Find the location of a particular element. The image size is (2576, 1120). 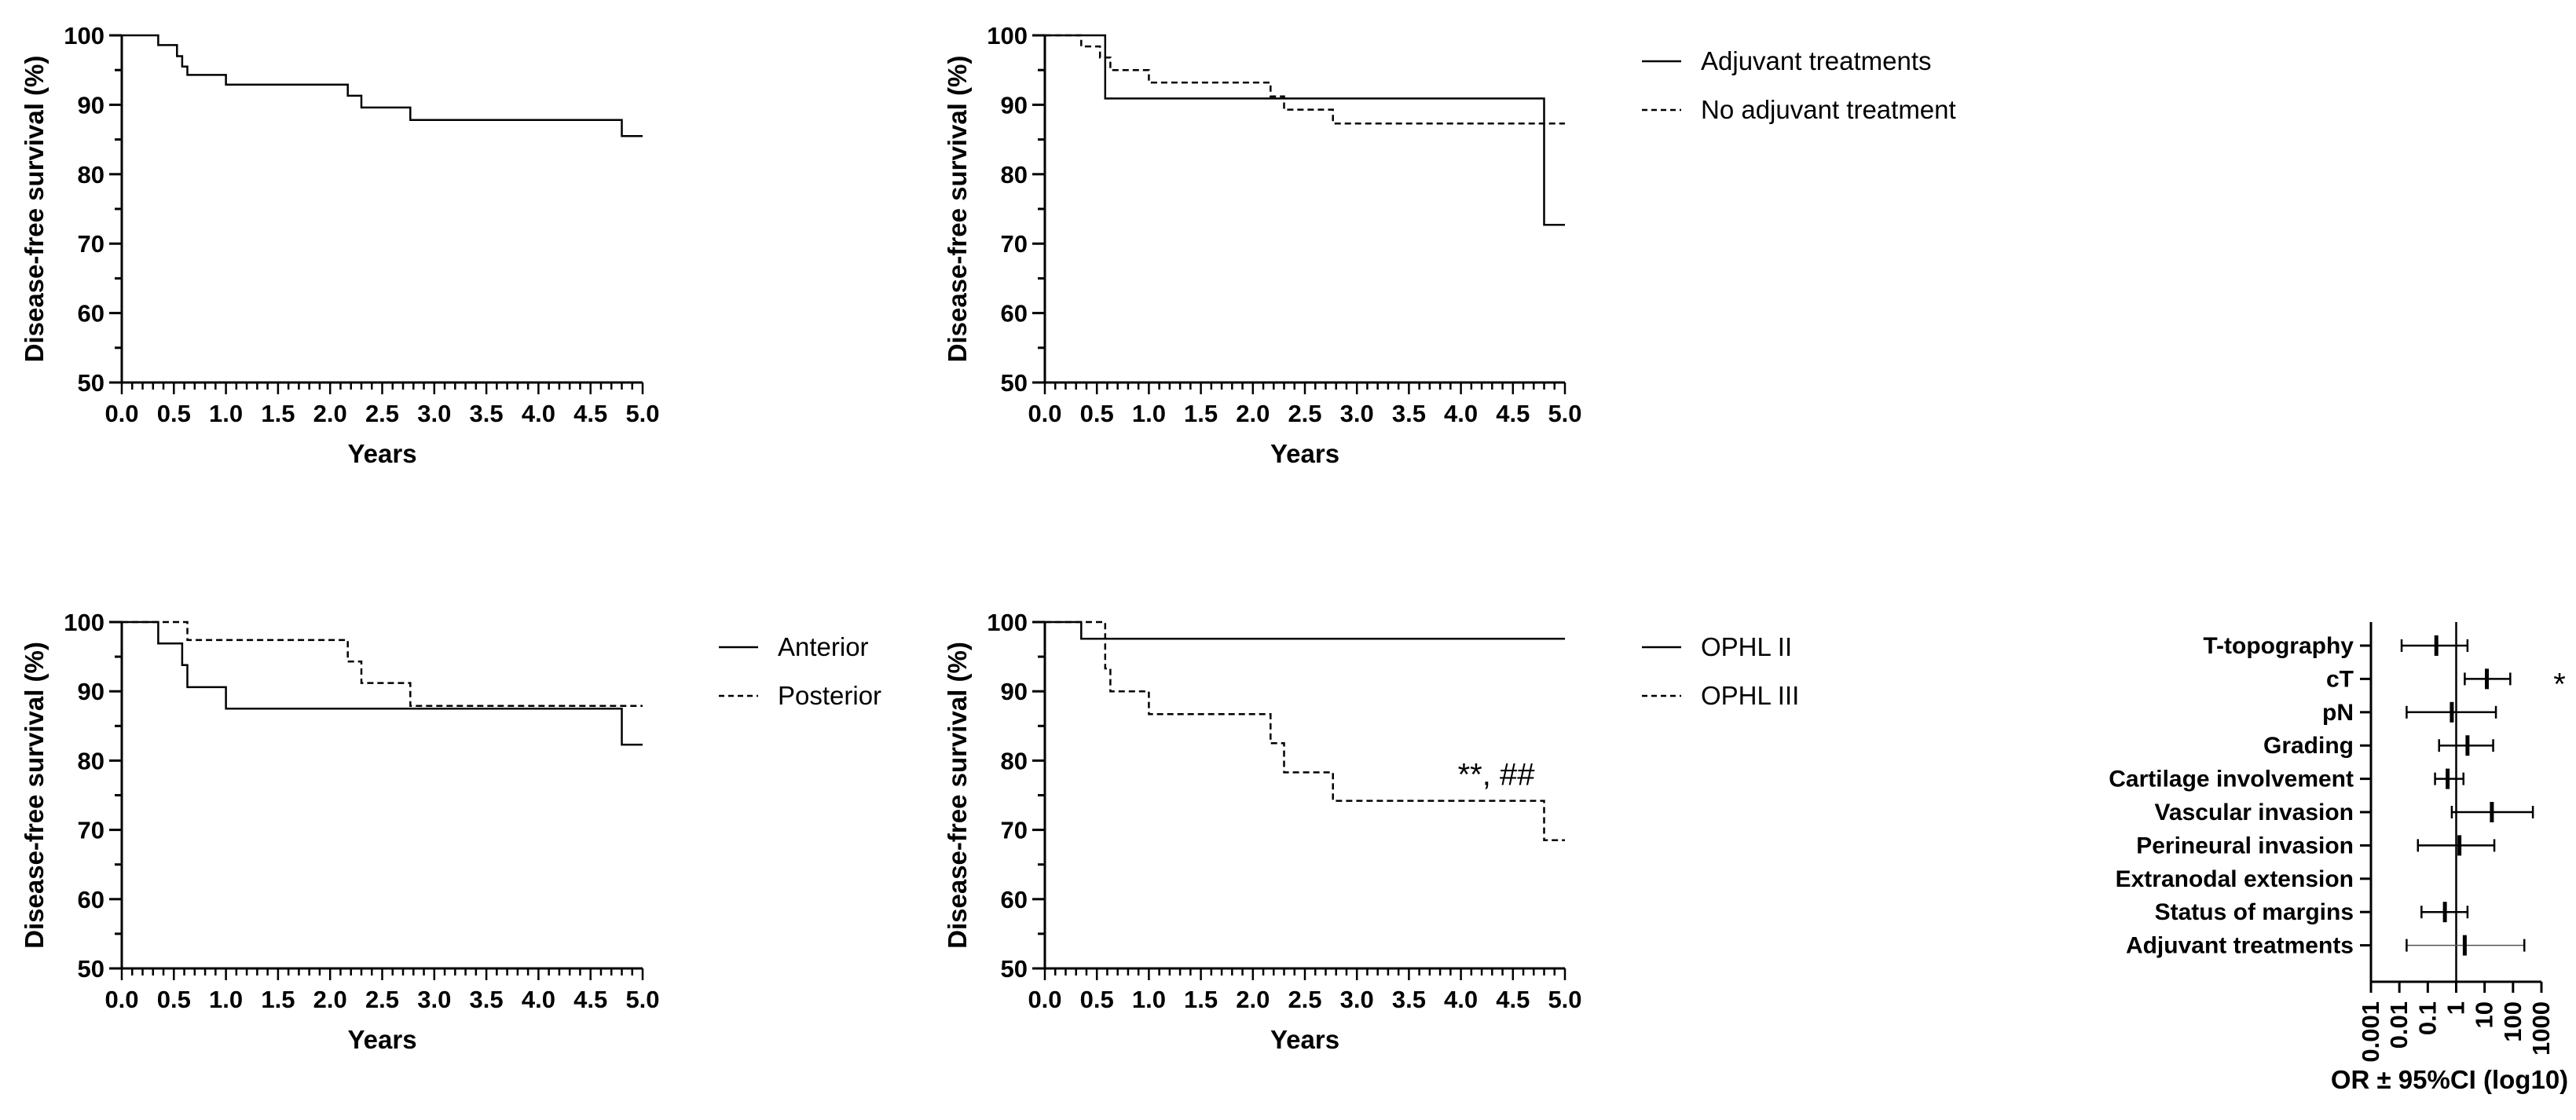

significance-annotation: **, ## is located at coordinates (1497, 774).